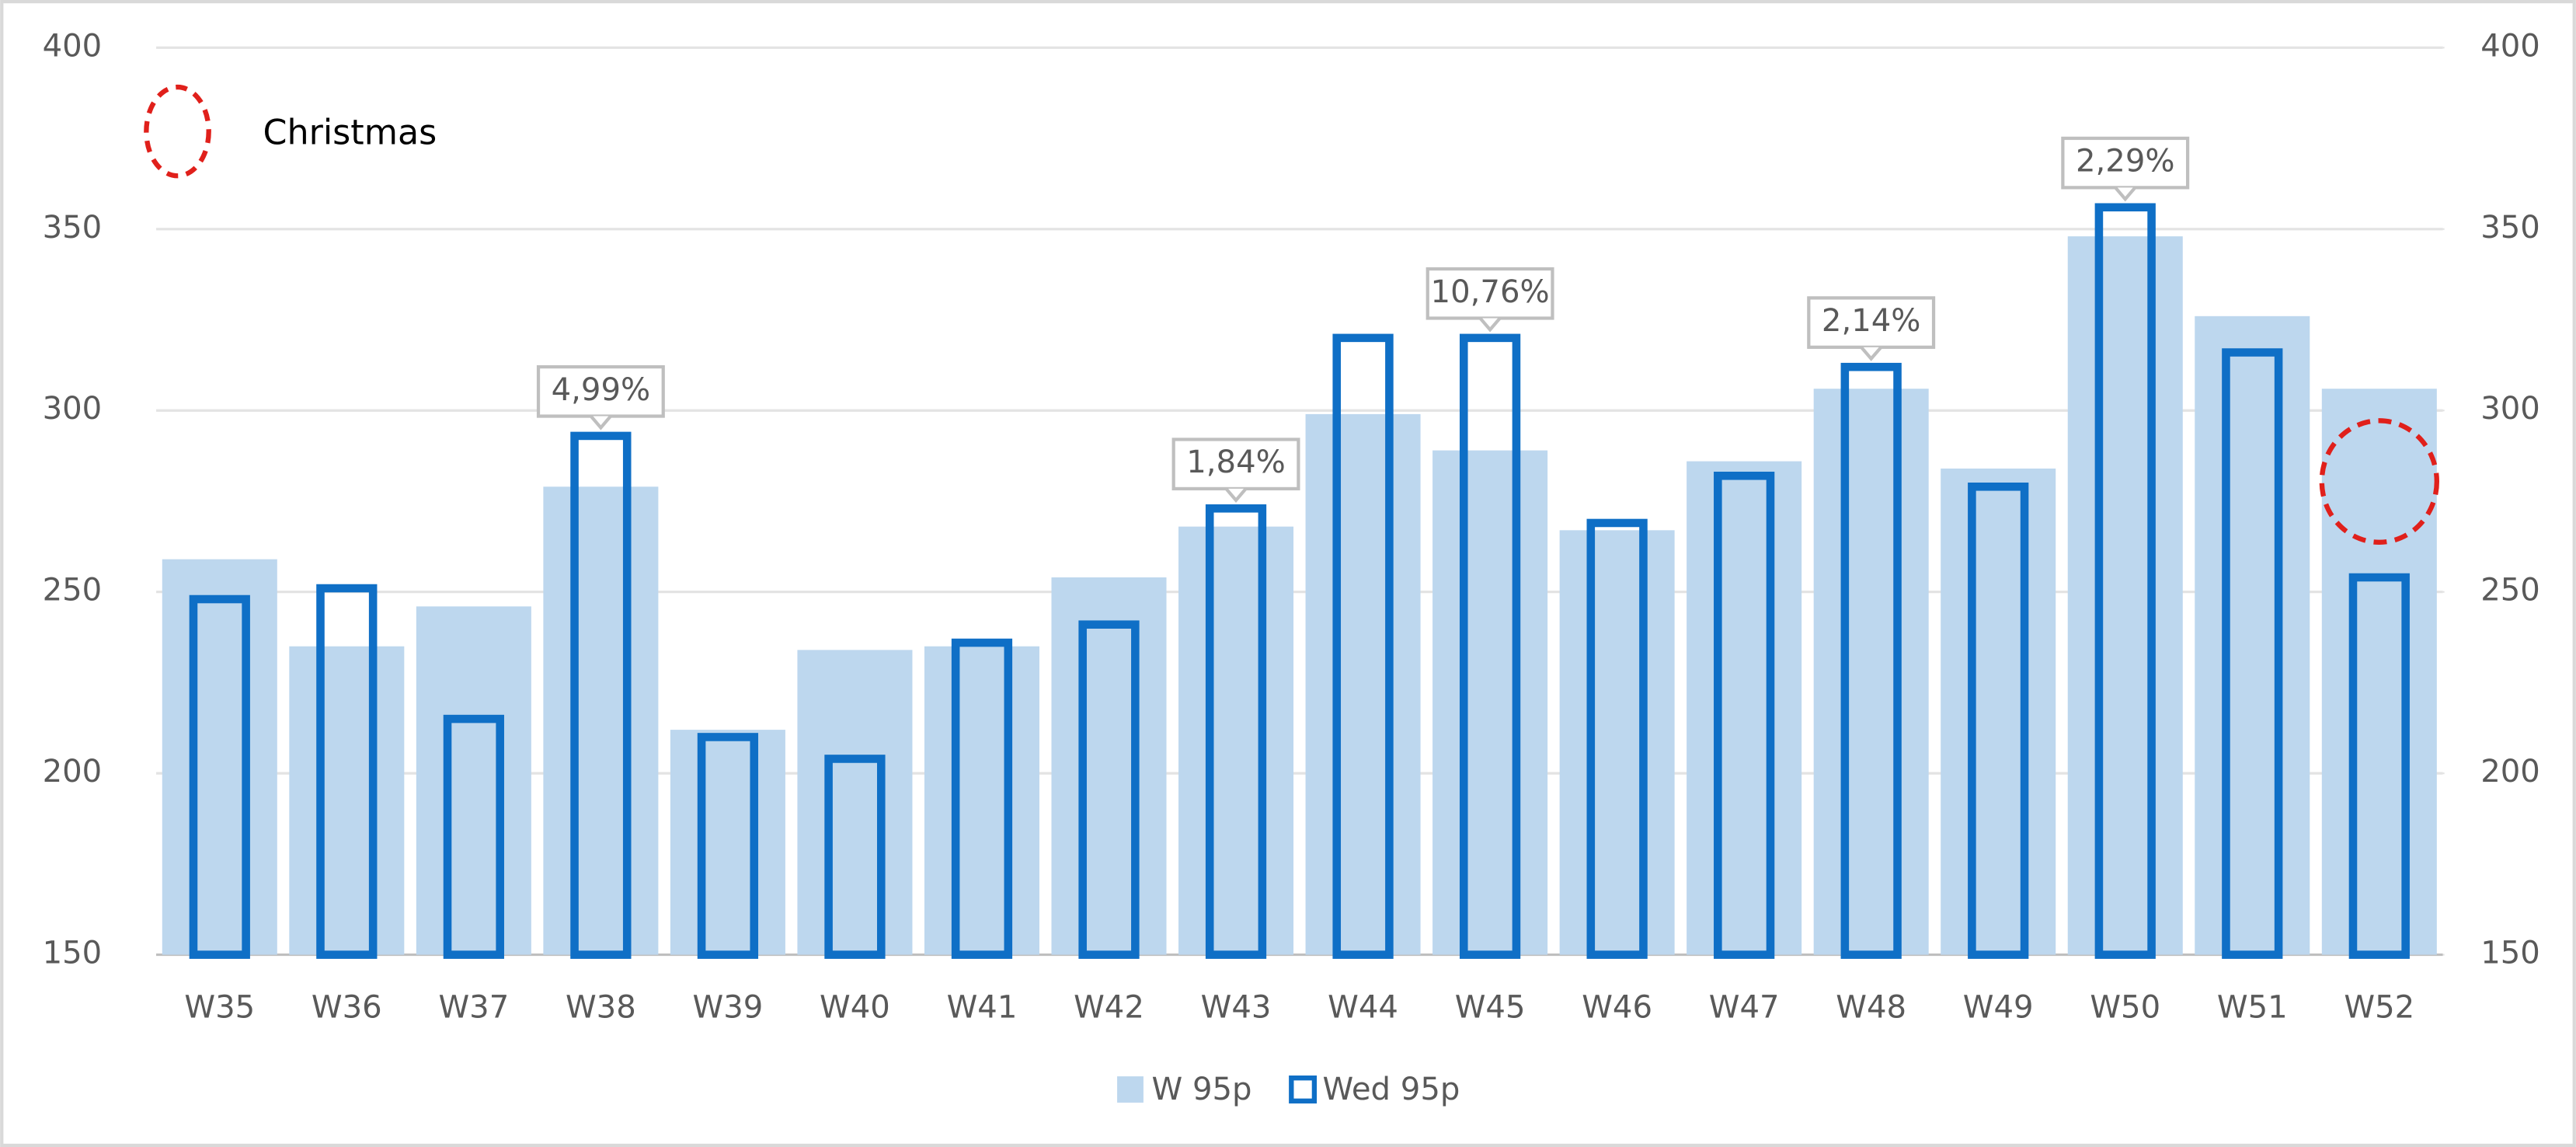 Image resolution: width=2576 pixels, height=1147 pixels. What do you see at coordinates (2510, 590) in the screenshot?
I see `y2-tick-label: 250` at bounding box center [2510, 590].